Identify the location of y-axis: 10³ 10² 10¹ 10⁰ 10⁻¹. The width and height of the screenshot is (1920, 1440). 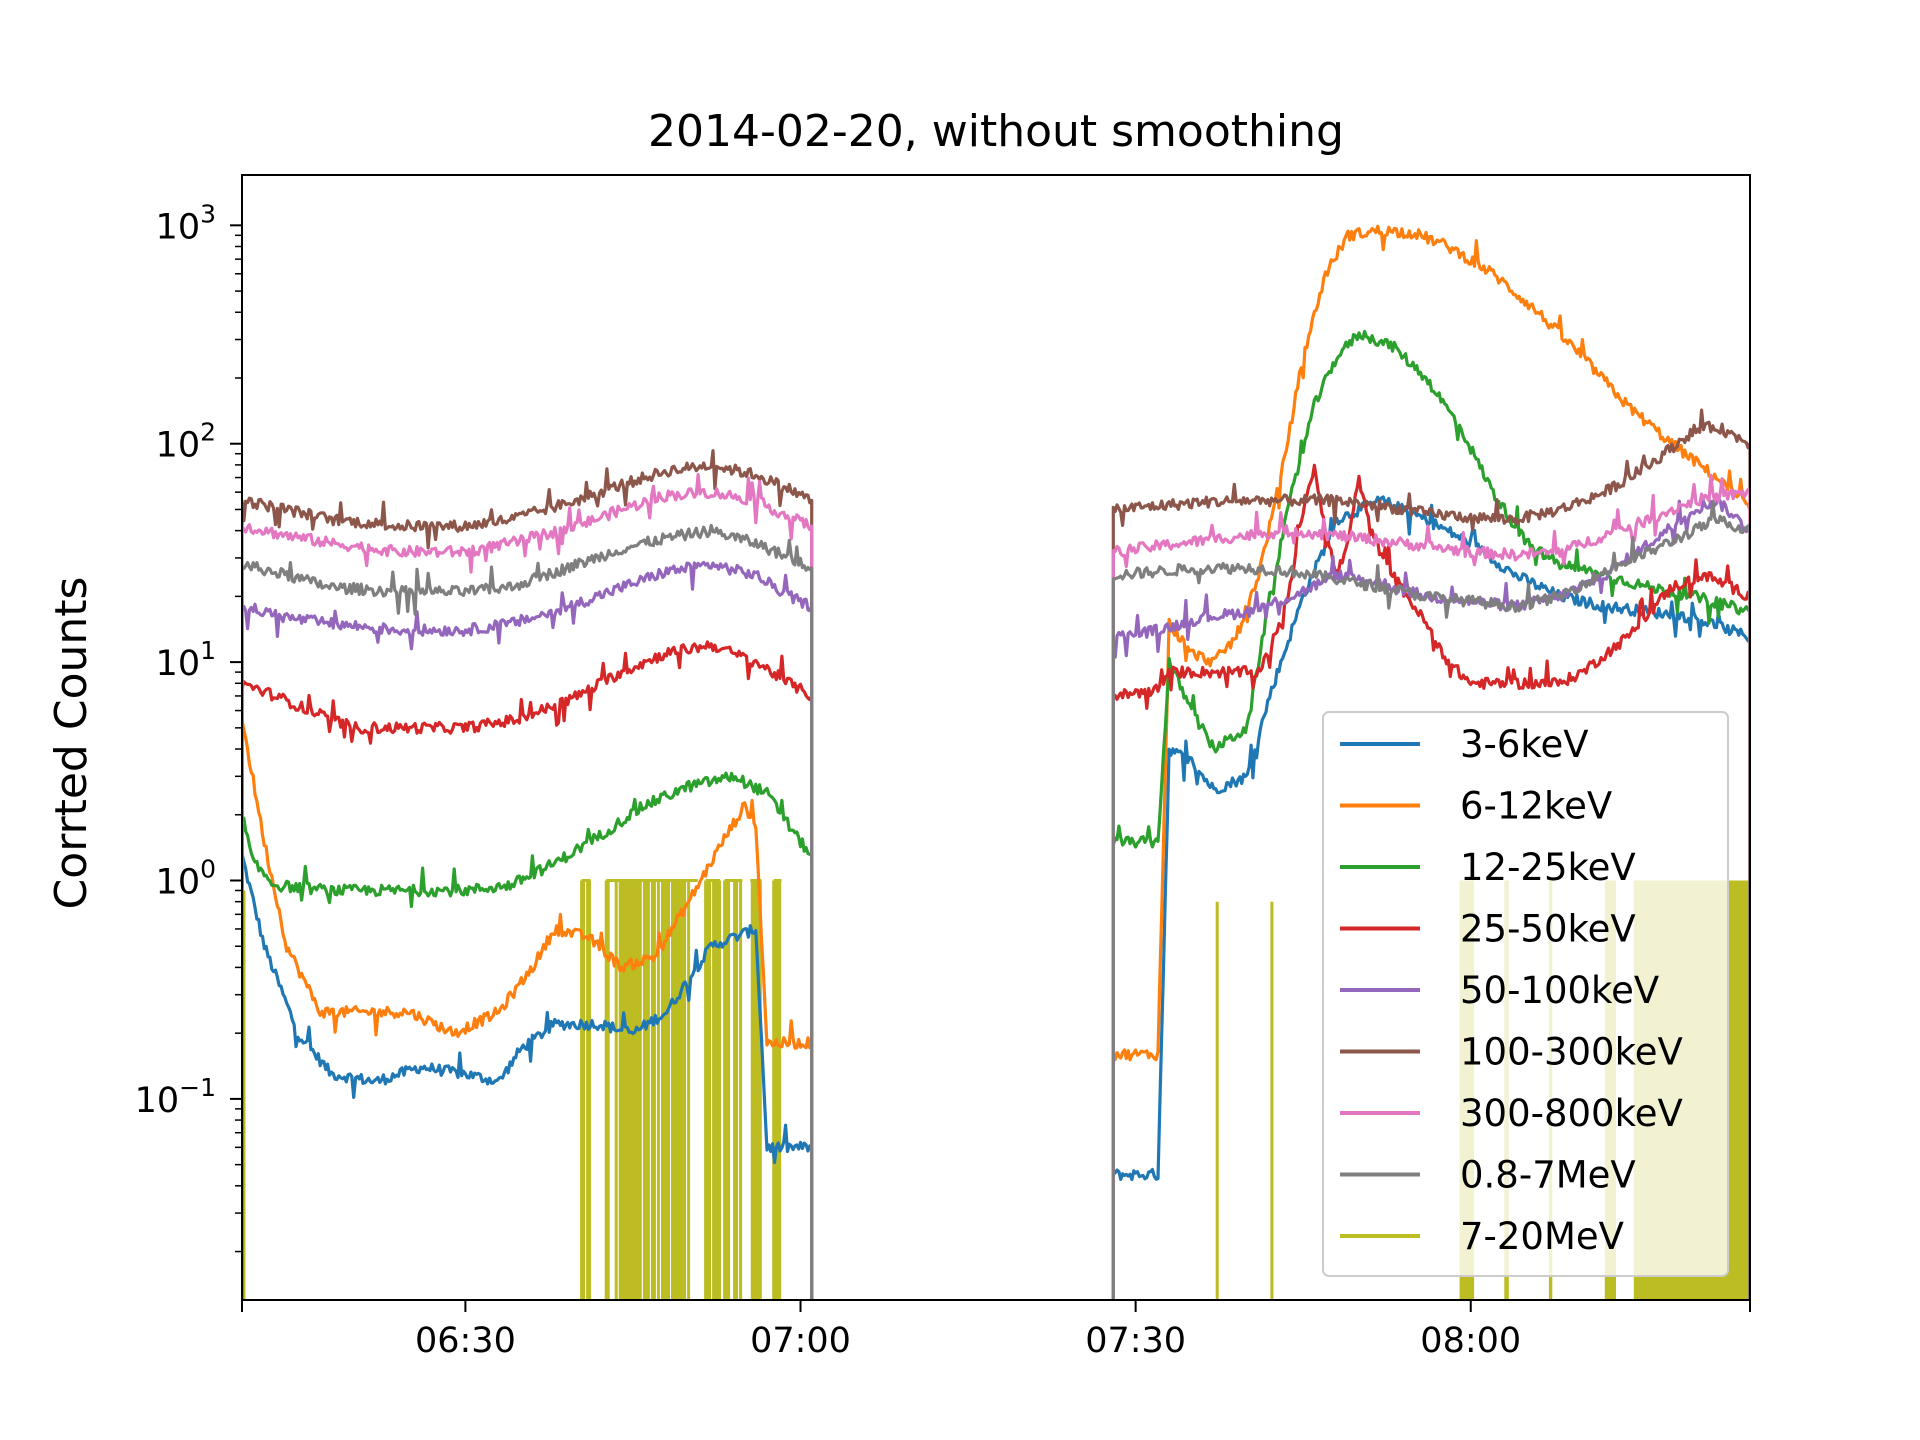
(188, 726).